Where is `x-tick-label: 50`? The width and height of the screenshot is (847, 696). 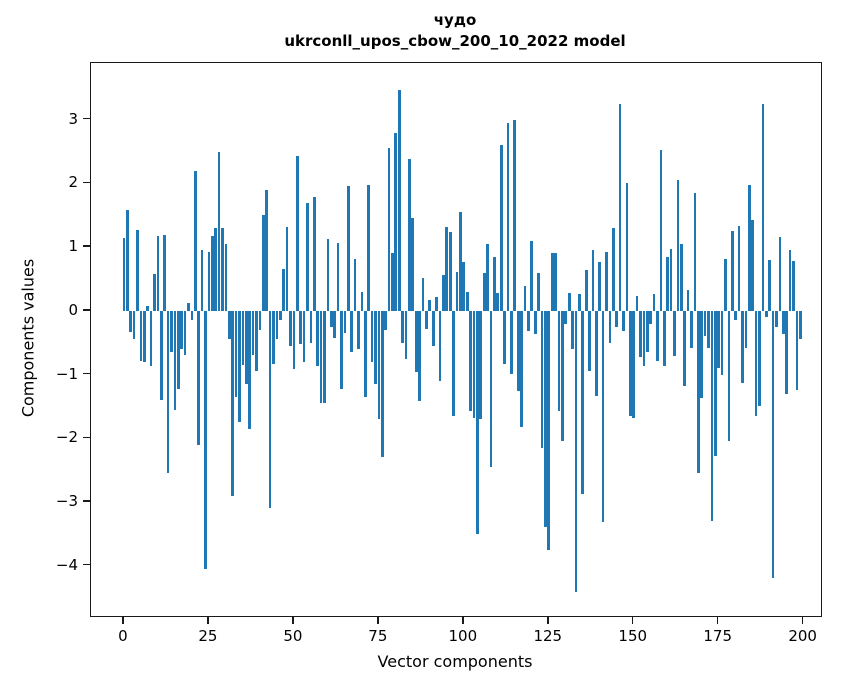 x-tick-label: 50 is located at coordinates (293, 636).